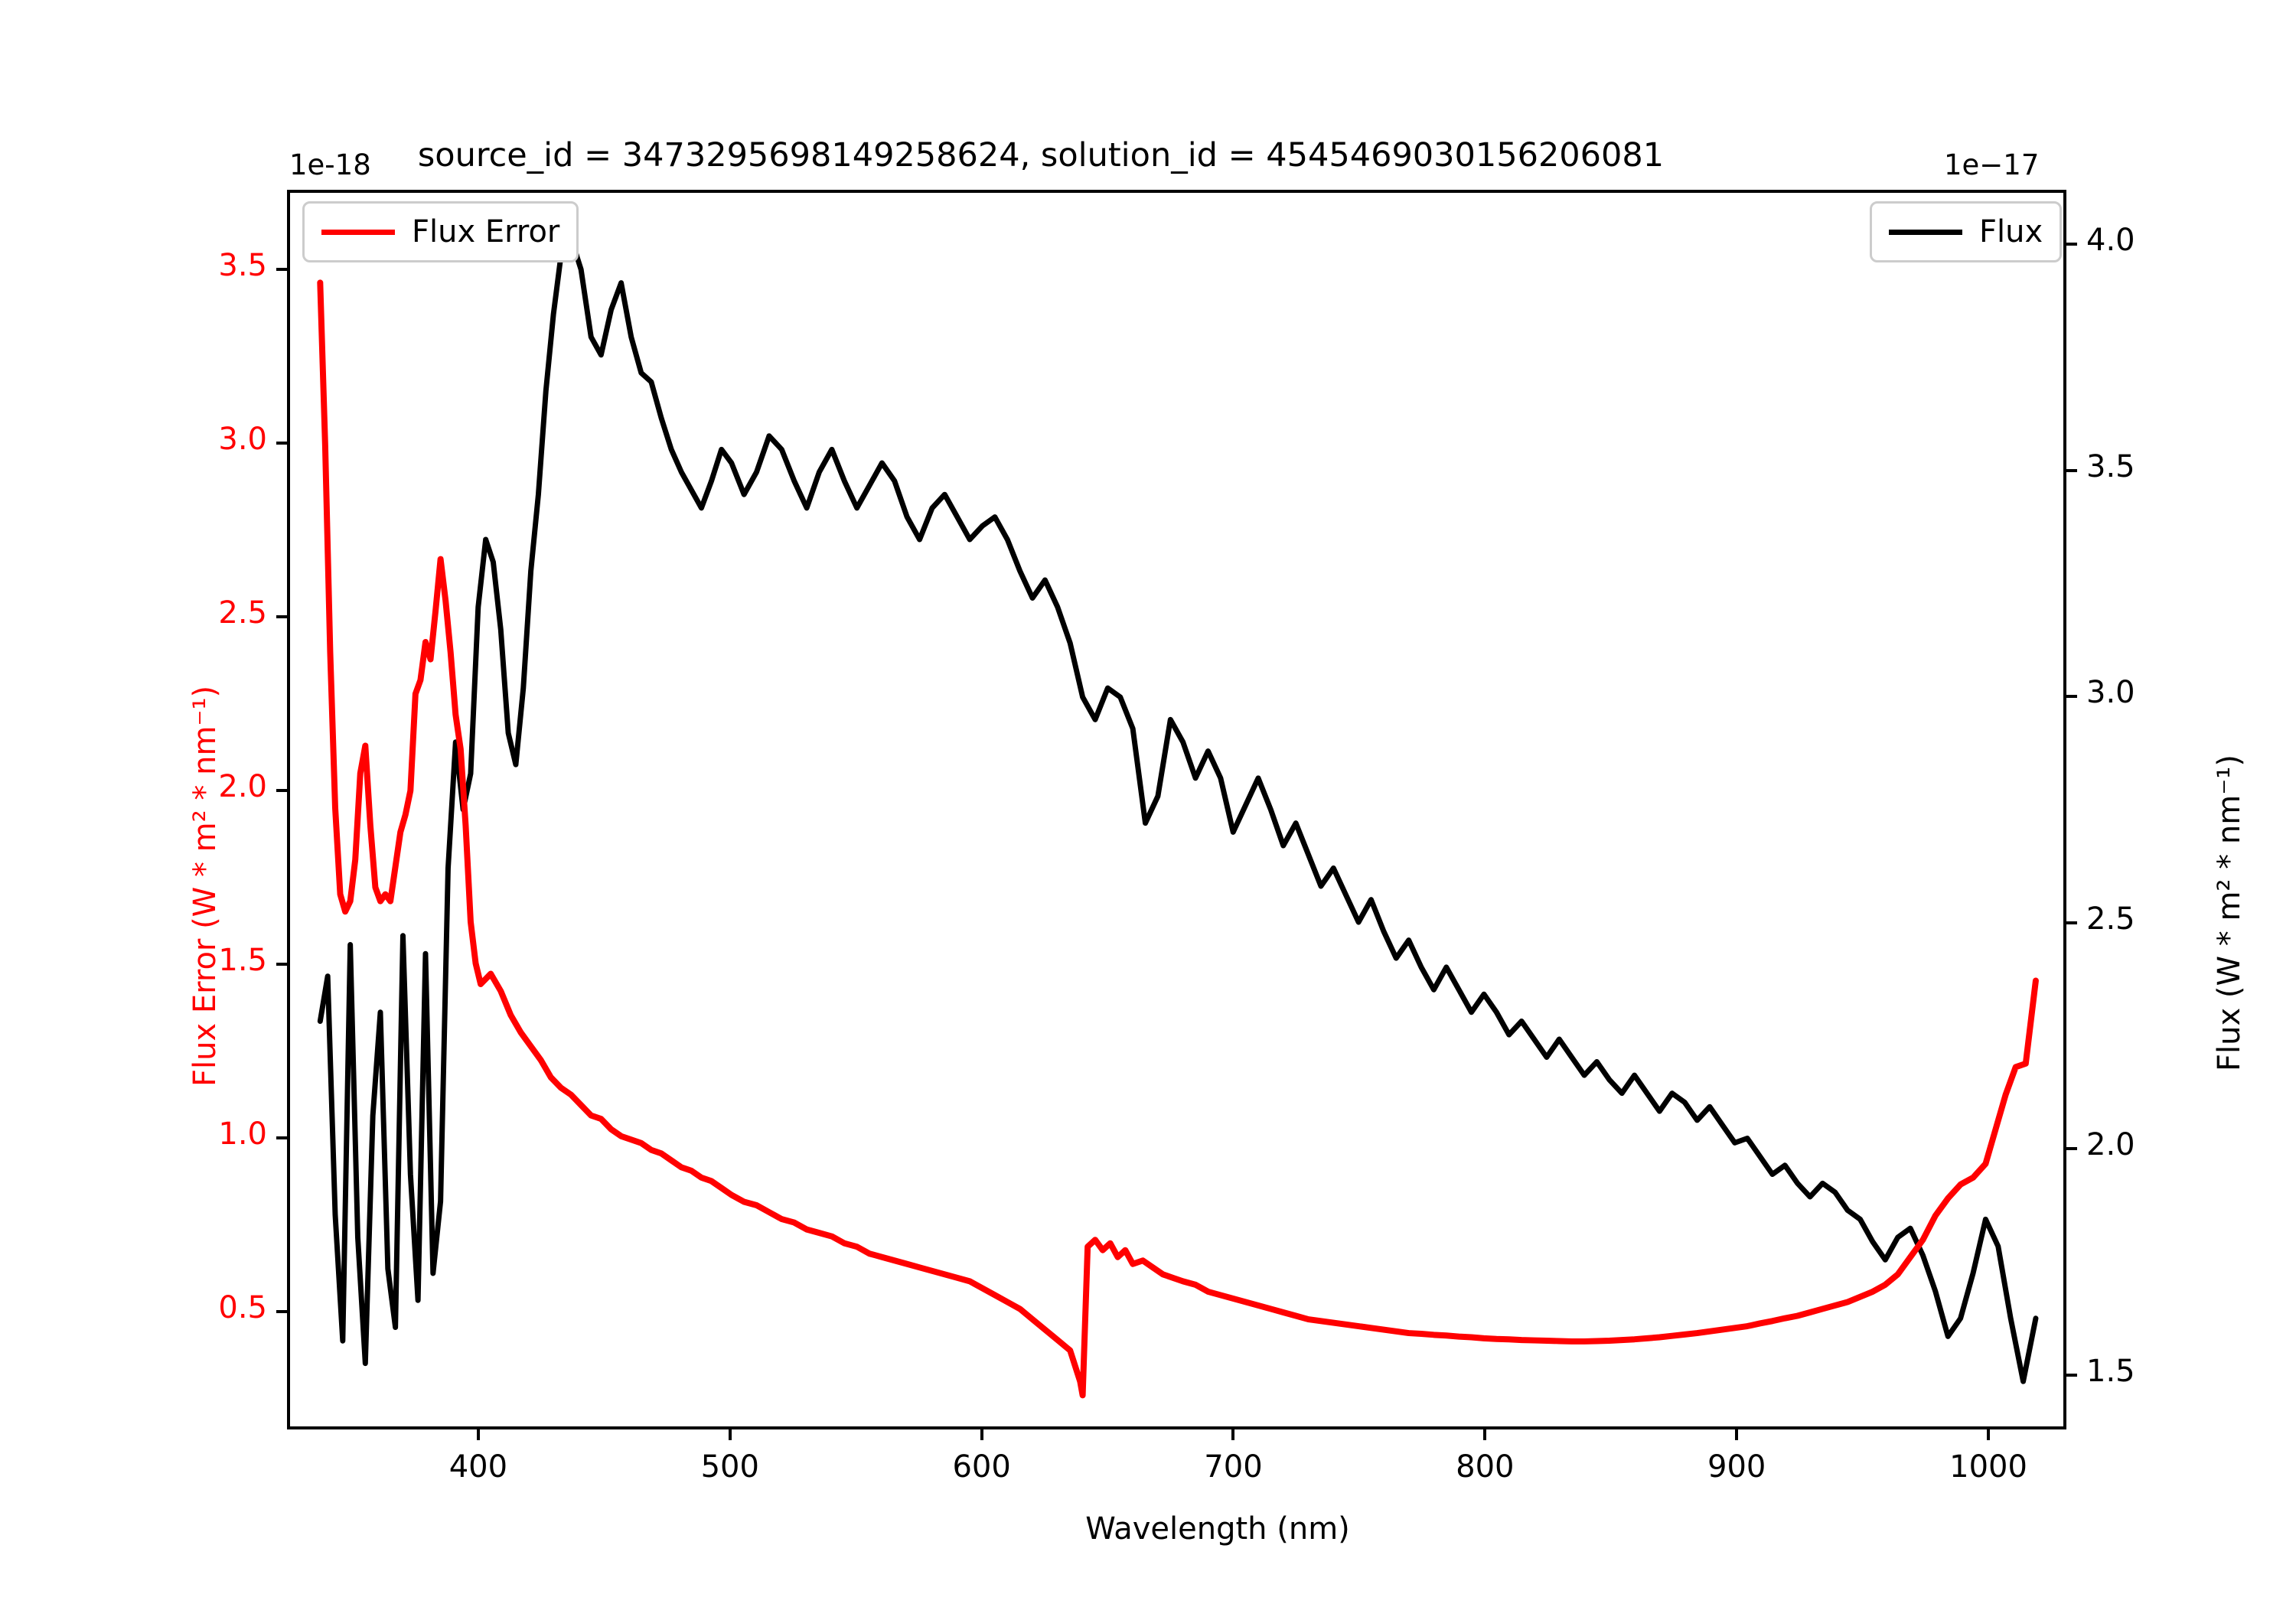  Describe the element at coordinates (2110, 1145) in the screenshot. I see `right-y-tick-label: 2.0` at that location.